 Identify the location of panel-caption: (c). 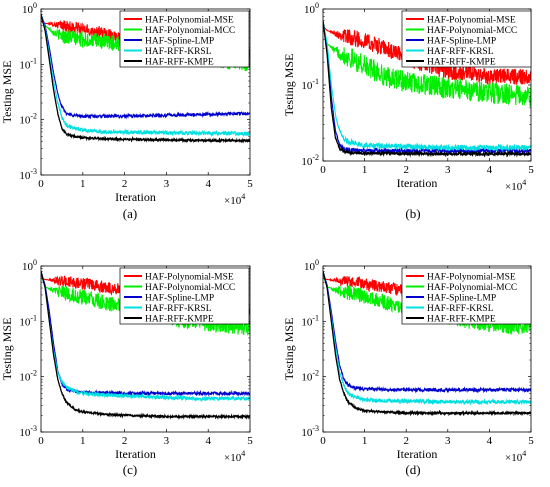
(130, 469).